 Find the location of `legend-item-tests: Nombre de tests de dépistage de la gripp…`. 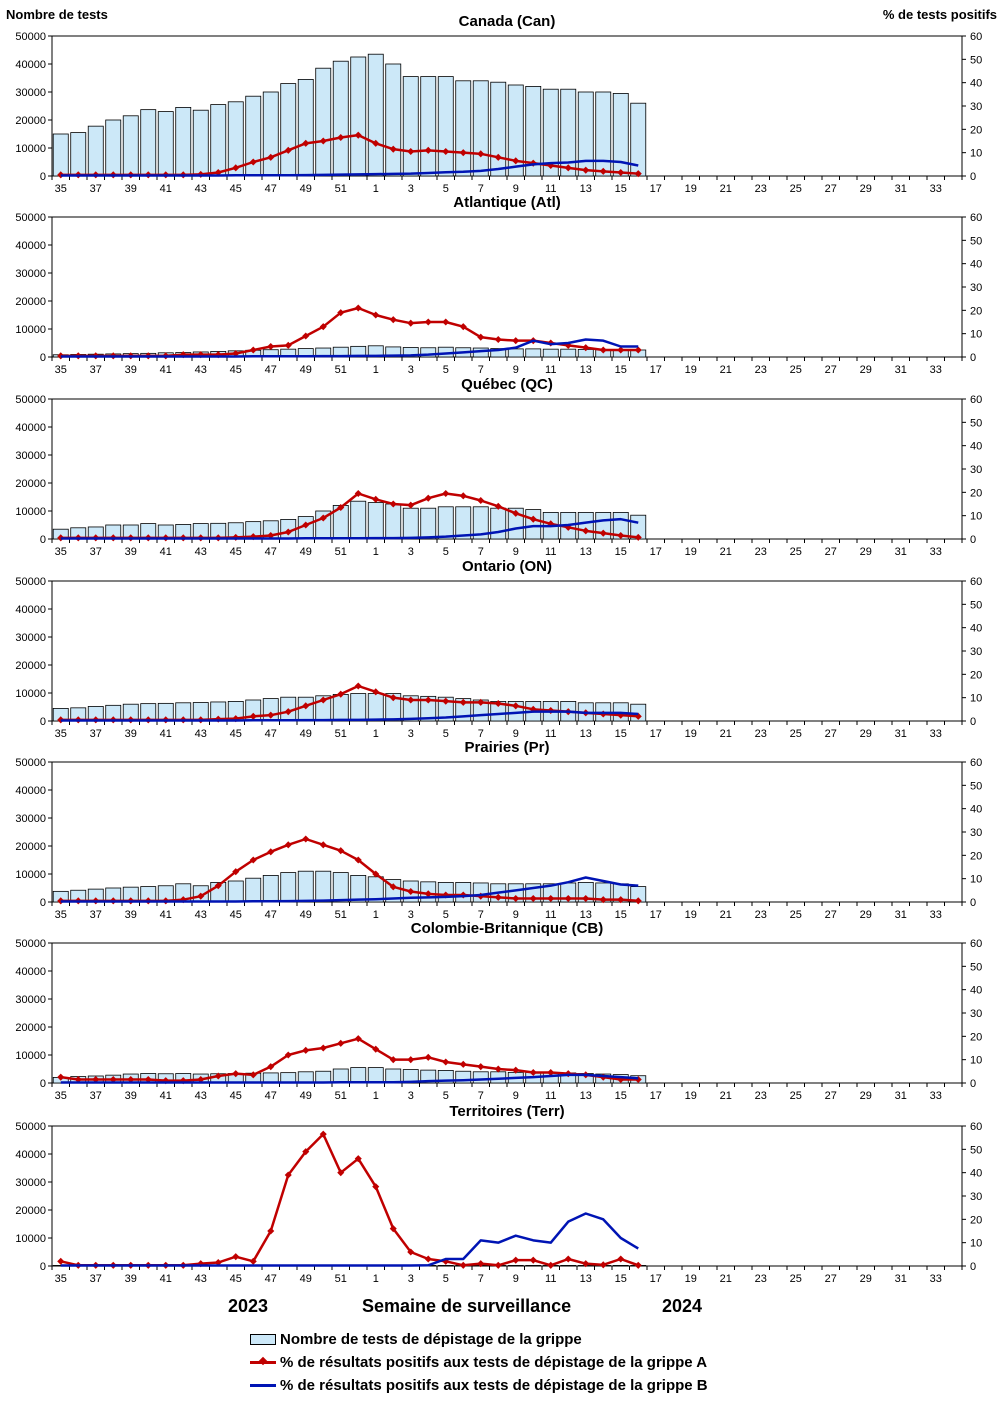

legend-item-tests: Nombre de tests de dépistage de la gripp… is located at coordinates (479, 1339).